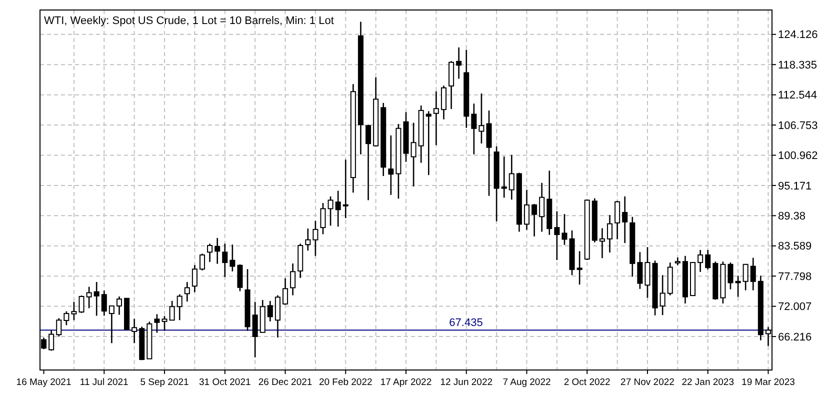 The width and height of the screenshot is (830, 400). What do you see at coordinates (406, 382) in the screenshot?
I see `x-tick-label: 17 Apr 2022` at bounding box center [406, 382].